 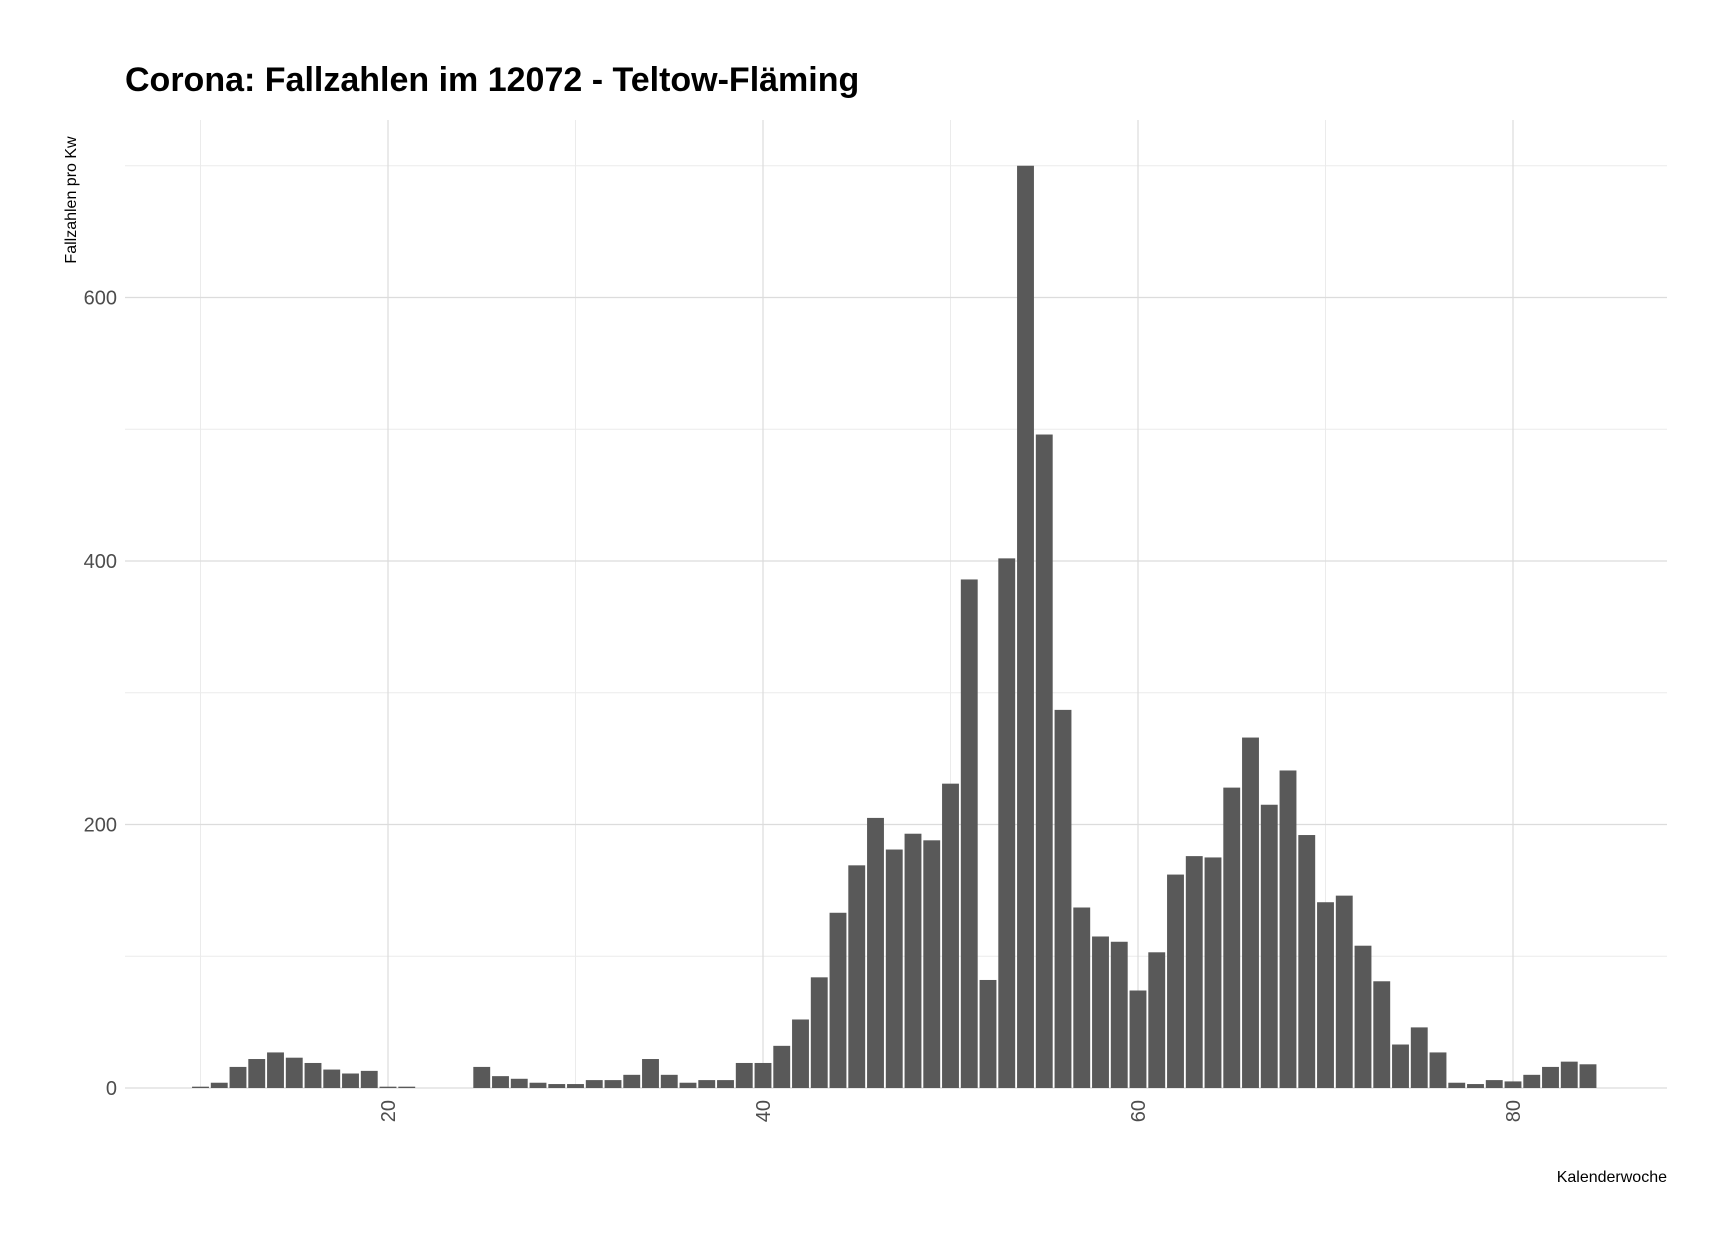 What do you see at coordinates (100, 562) in the screenshot?
I see `y-tick-label: 400` at bounding box center [100, 562].